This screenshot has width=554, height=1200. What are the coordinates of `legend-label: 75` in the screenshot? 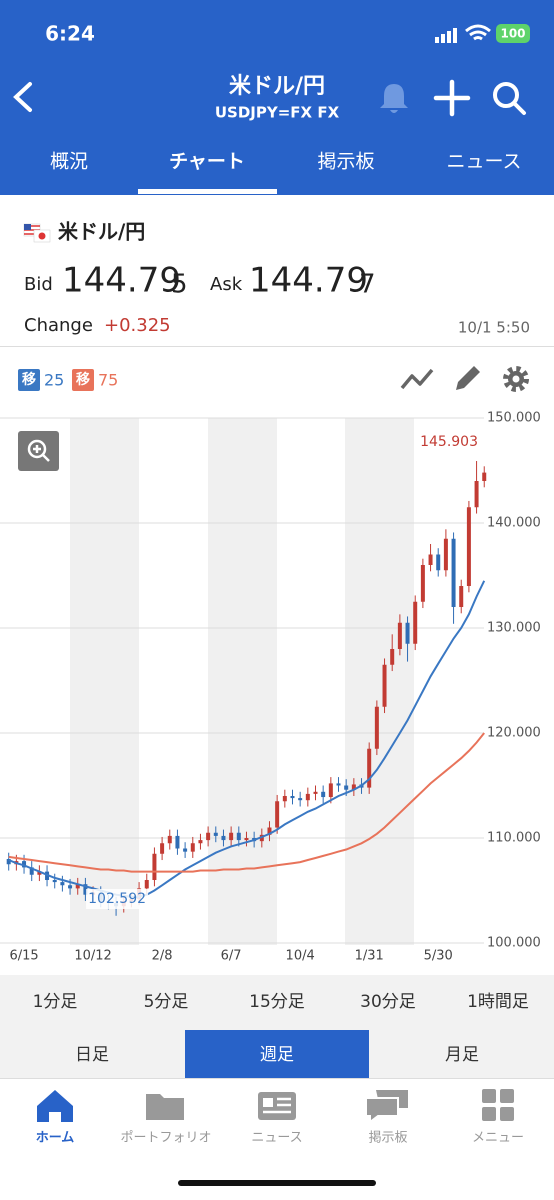 It's located at (108, 380).